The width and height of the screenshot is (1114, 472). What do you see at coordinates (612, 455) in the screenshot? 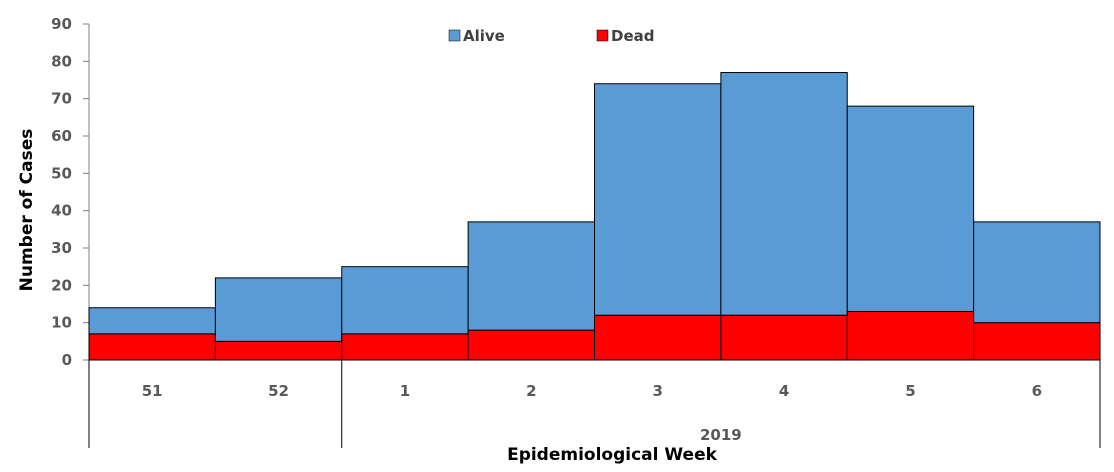
I see `x-axis-title: Epidemiological Week` at bounding box center [612, 455].